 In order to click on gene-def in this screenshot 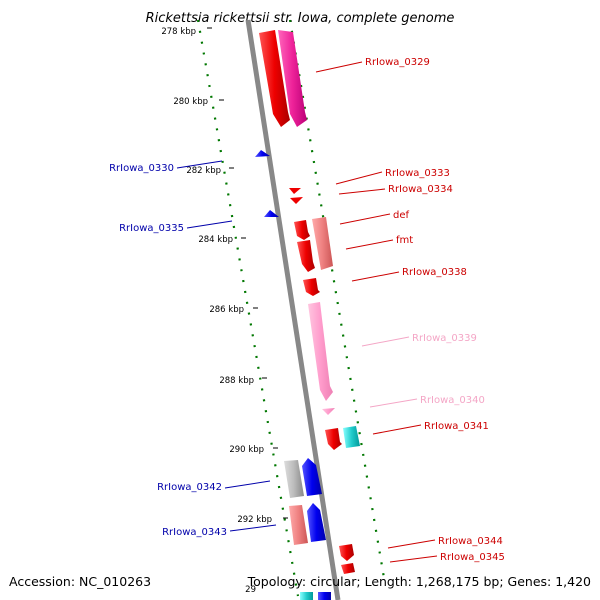, I will do `click(302, 230)`.